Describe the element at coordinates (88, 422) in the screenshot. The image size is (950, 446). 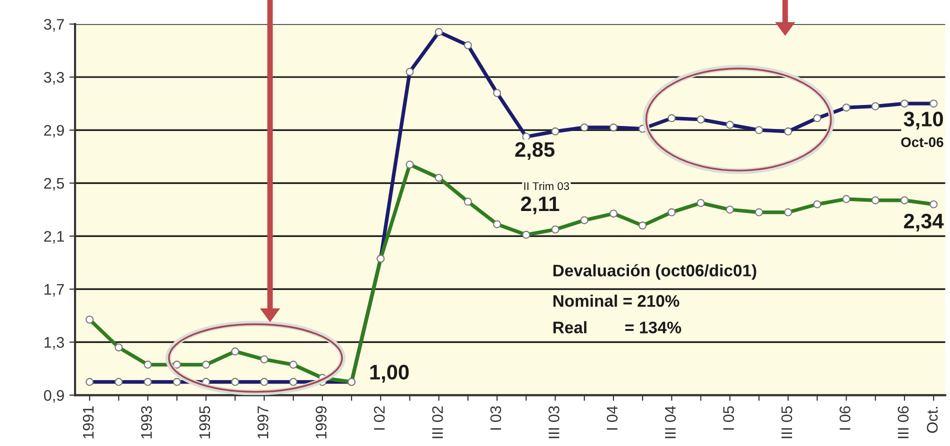
I see `x-tick-label: 1991` at that location.